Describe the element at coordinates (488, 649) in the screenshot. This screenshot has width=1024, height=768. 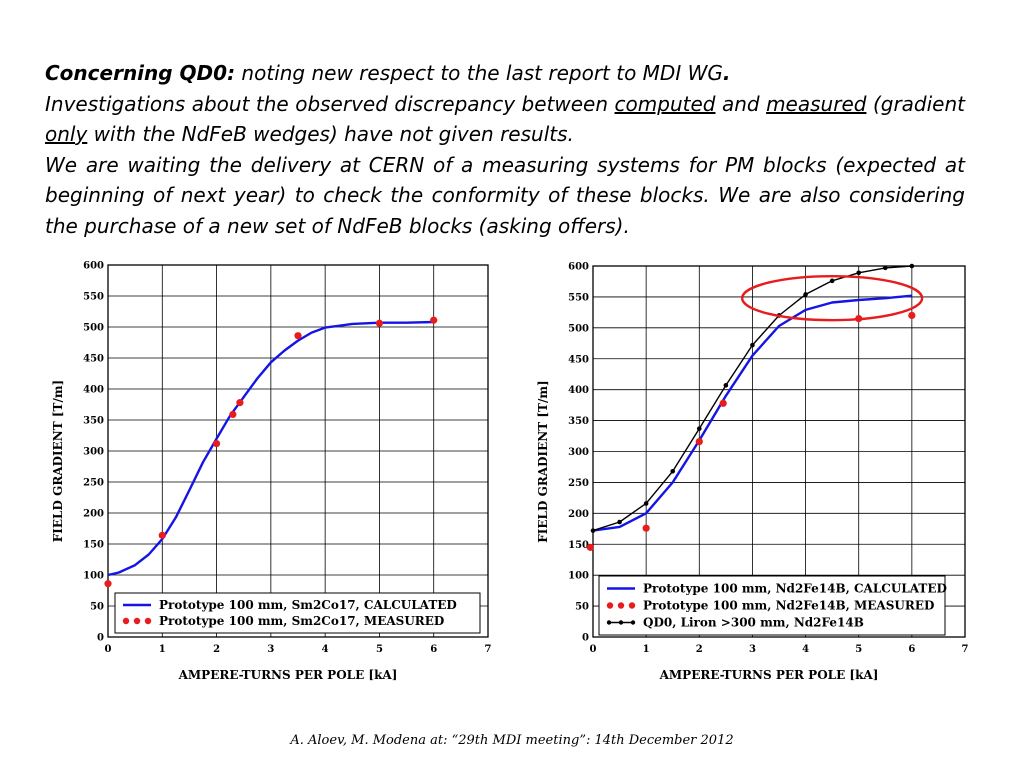
I see `x-tick-label: 7` at that location.